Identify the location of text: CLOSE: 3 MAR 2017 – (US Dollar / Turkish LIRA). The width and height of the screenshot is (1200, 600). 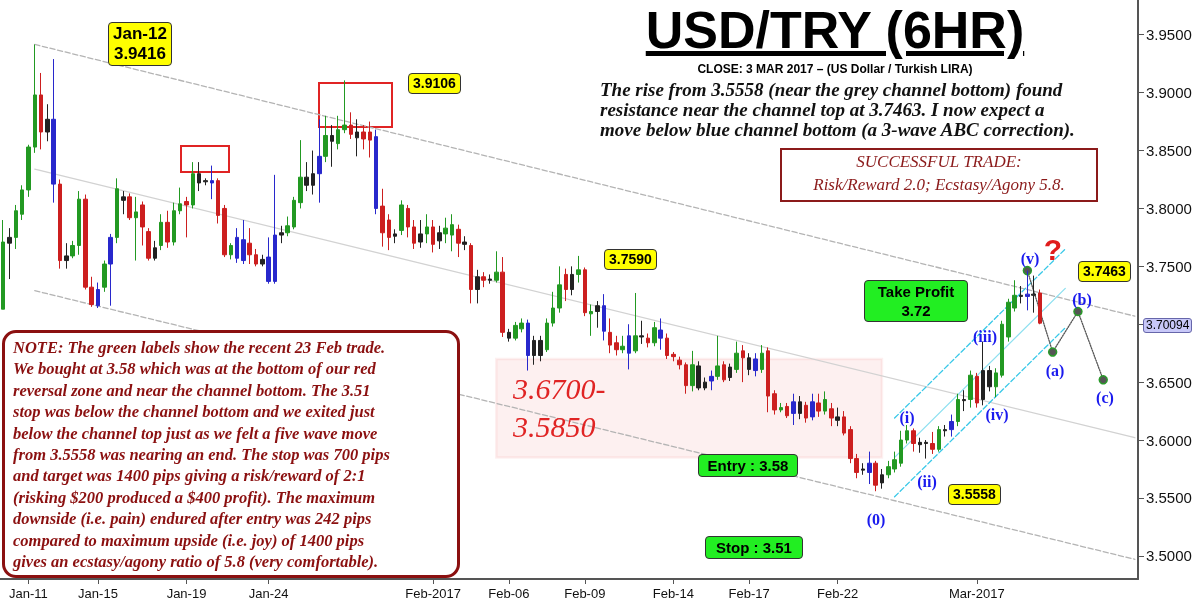
(835, 69).